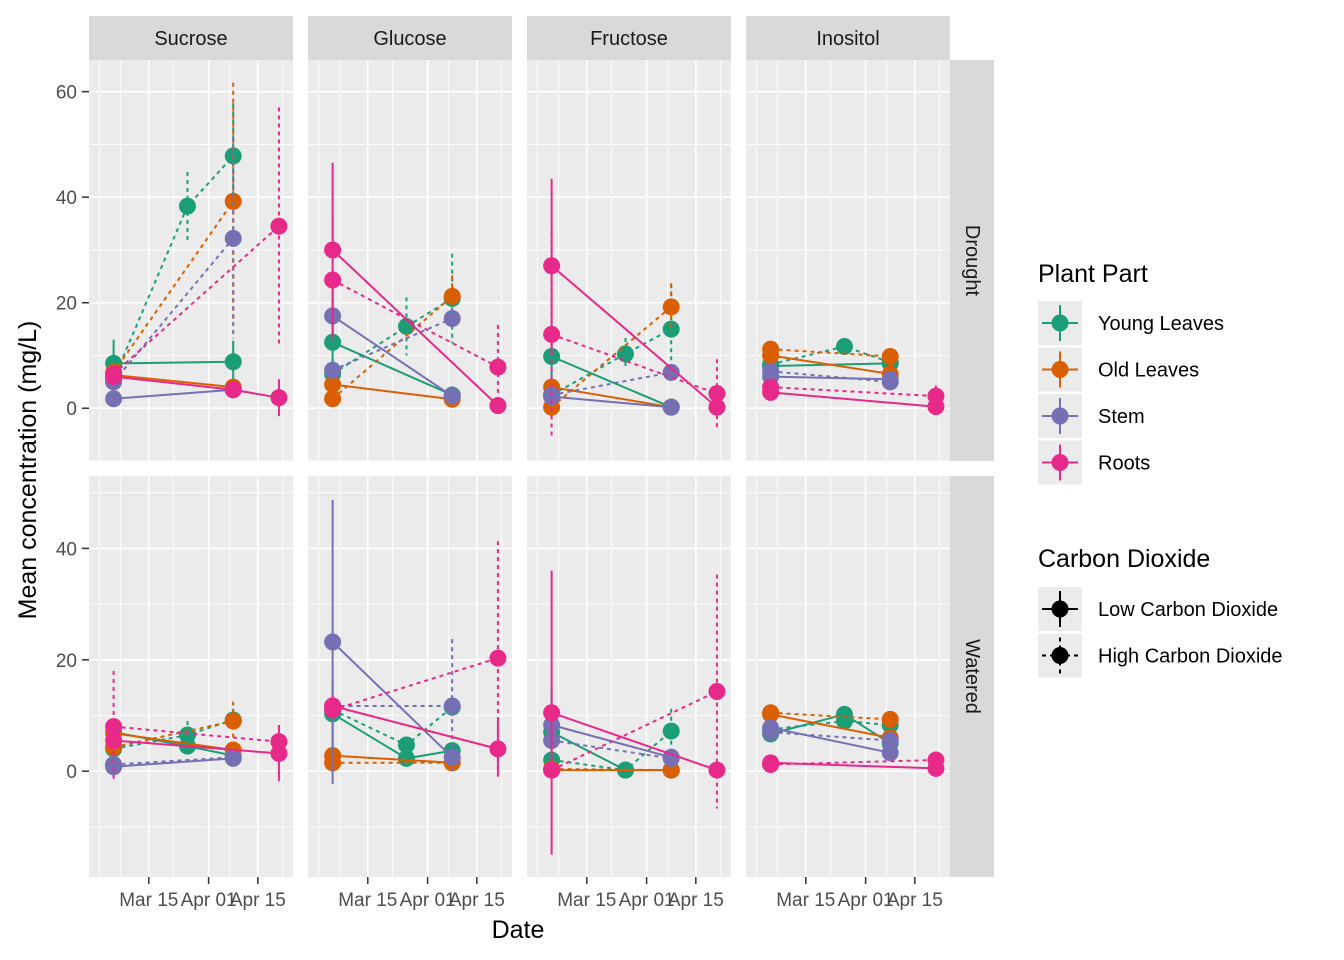 The width and height of the screenshot is (1344, 960). I want to click on facet-strip-drought, so click(972, 260).